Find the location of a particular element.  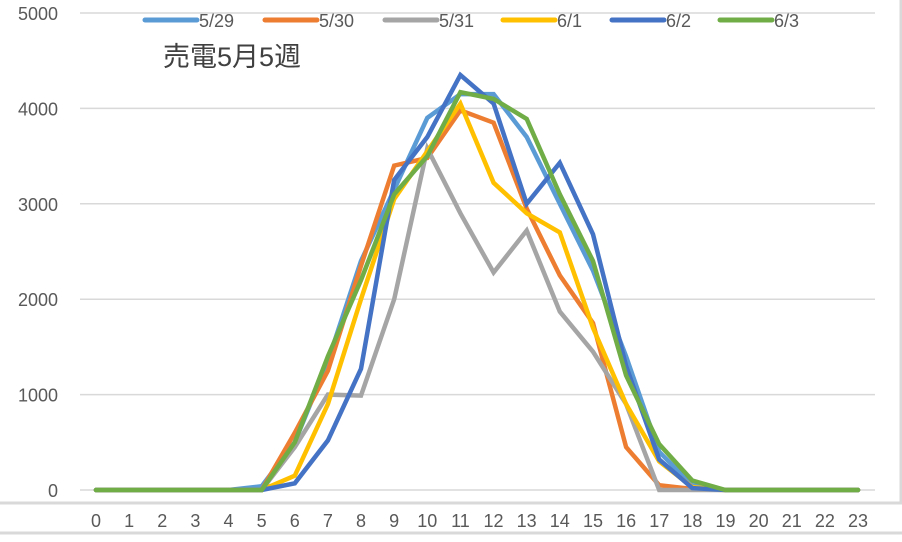

x-tick-label: 14 is located at coordinates (560, 521).